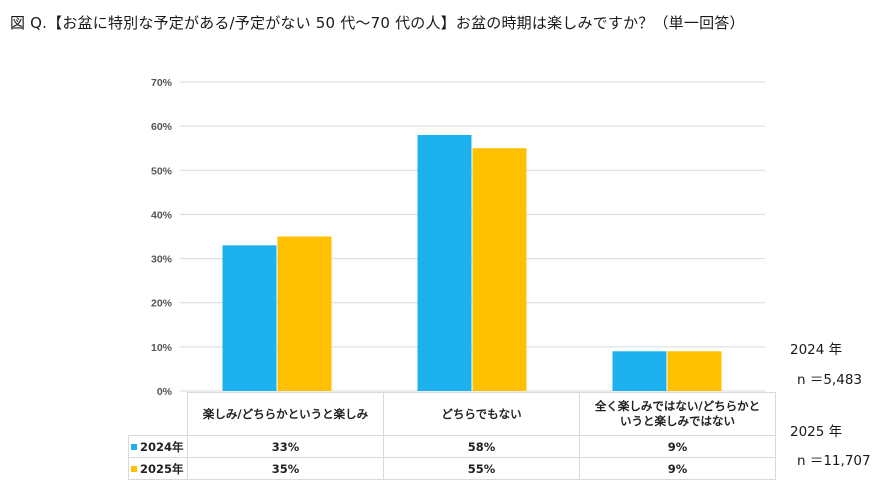 The height and width of the screenshot is (489, 885). I want to click on y-tick-label: 40%, so click(162, 215).